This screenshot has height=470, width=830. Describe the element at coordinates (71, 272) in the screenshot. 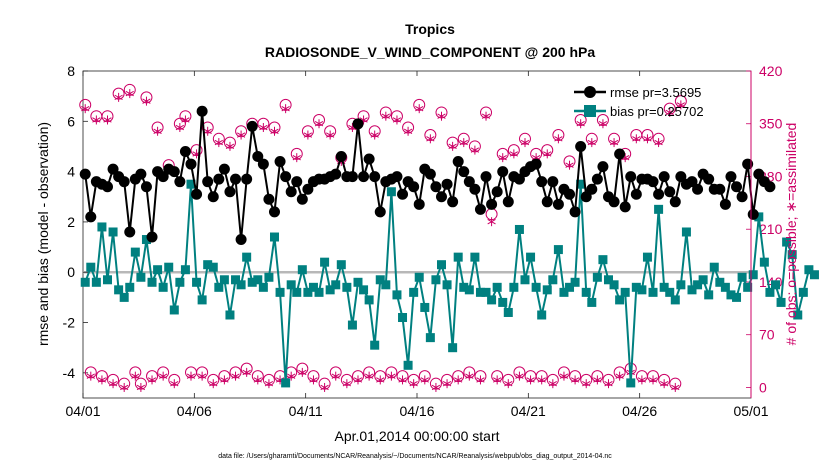

I see `y-left-tick-label: 0` at that location.